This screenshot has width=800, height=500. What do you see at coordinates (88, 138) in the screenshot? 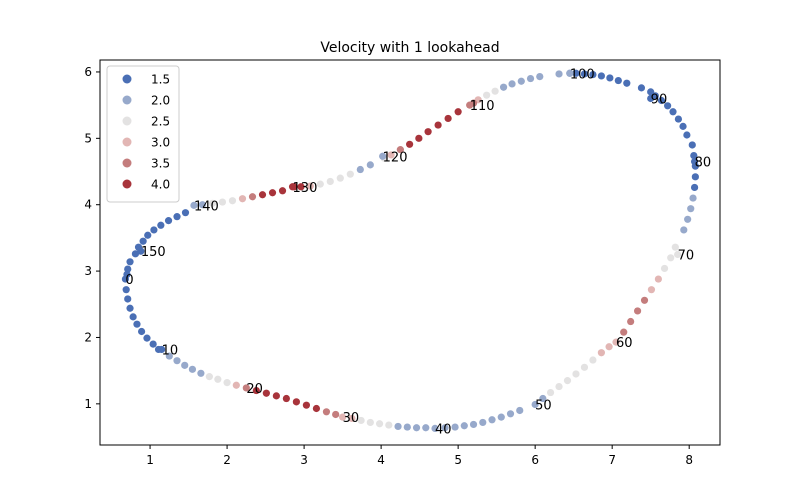
I see `y-tick-label-5: 5` at bounding box center [88, 138].